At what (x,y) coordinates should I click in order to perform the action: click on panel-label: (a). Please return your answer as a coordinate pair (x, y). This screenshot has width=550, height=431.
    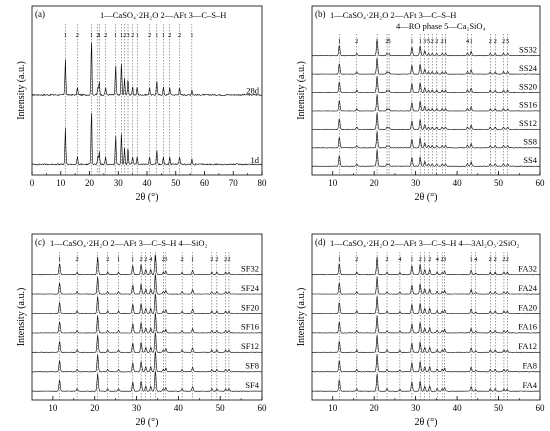
    Looking at the image, I should click on (40, 14).